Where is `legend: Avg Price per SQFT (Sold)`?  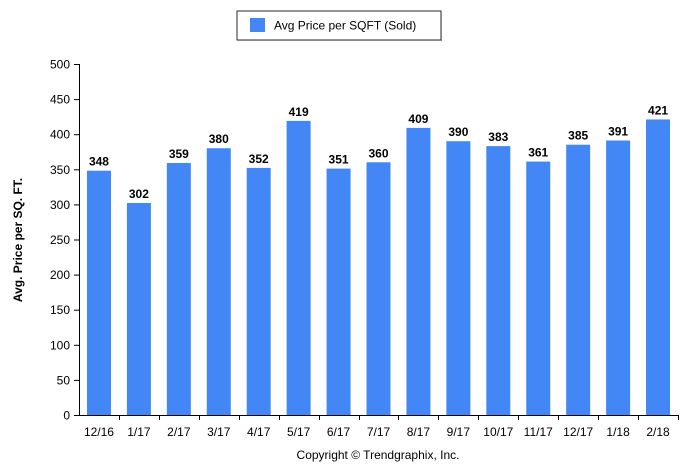
legend: Avg Price per SQFT (Sold) is located at coordinates (339, 25).